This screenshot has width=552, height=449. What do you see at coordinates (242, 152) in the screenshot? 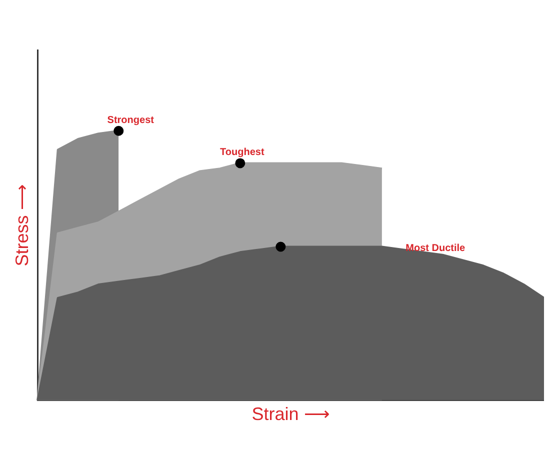
I see `series-label: Toughest` at bounding box center [242, 152].